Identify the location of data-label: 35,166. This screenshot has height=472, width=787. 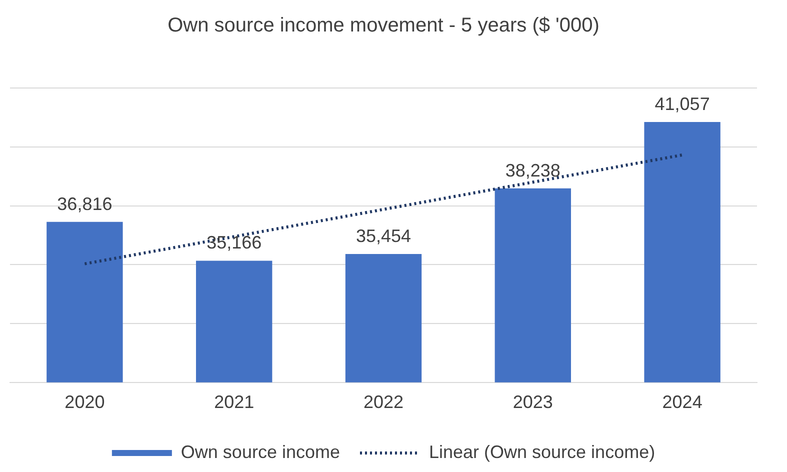
(234, 242).